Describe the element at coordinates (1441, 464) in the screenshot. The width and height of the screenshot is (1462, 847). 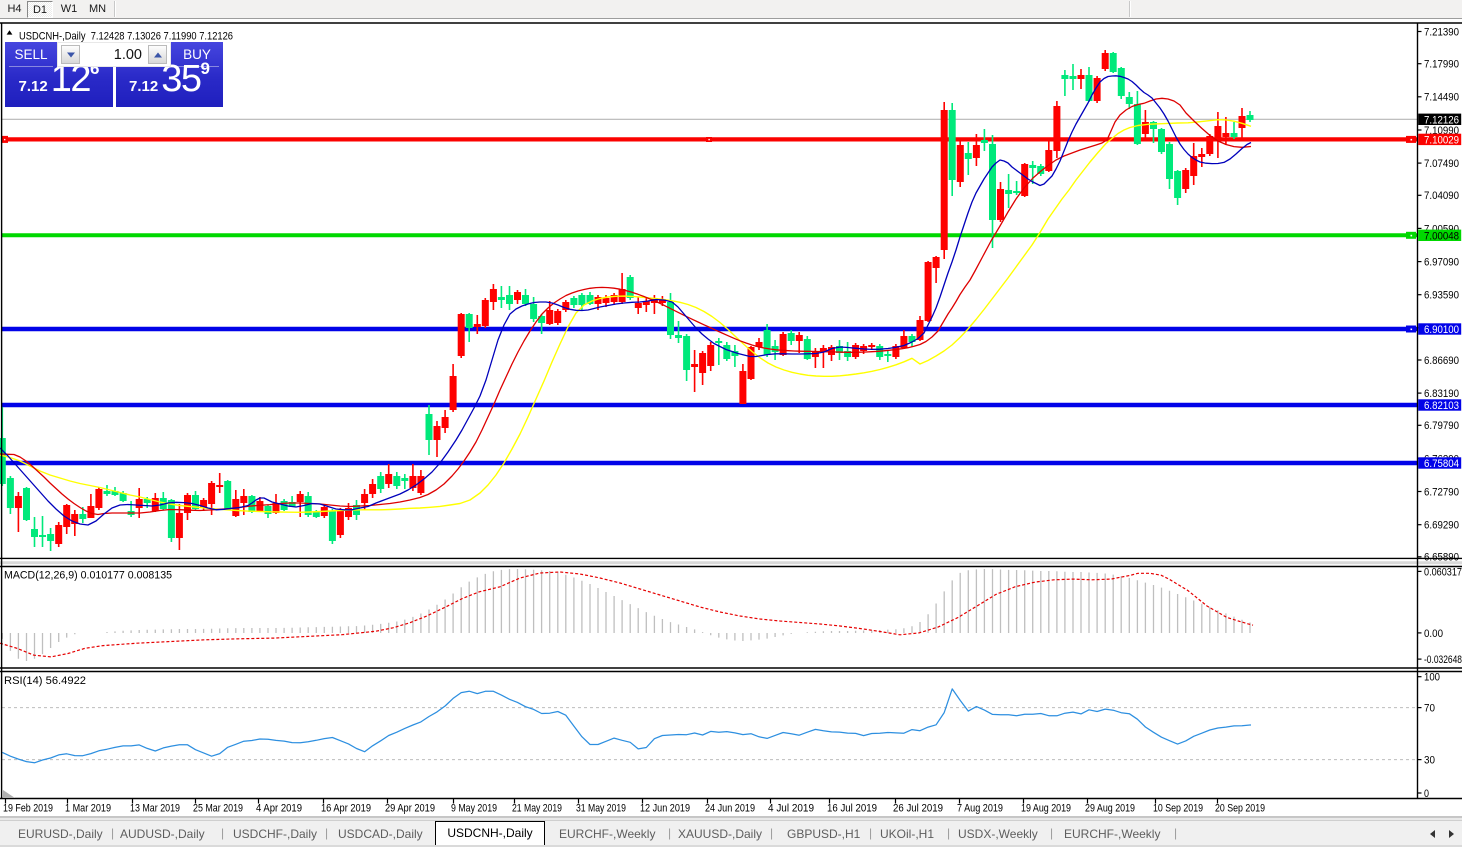
I see `svg-text: 6.75804` at that location.